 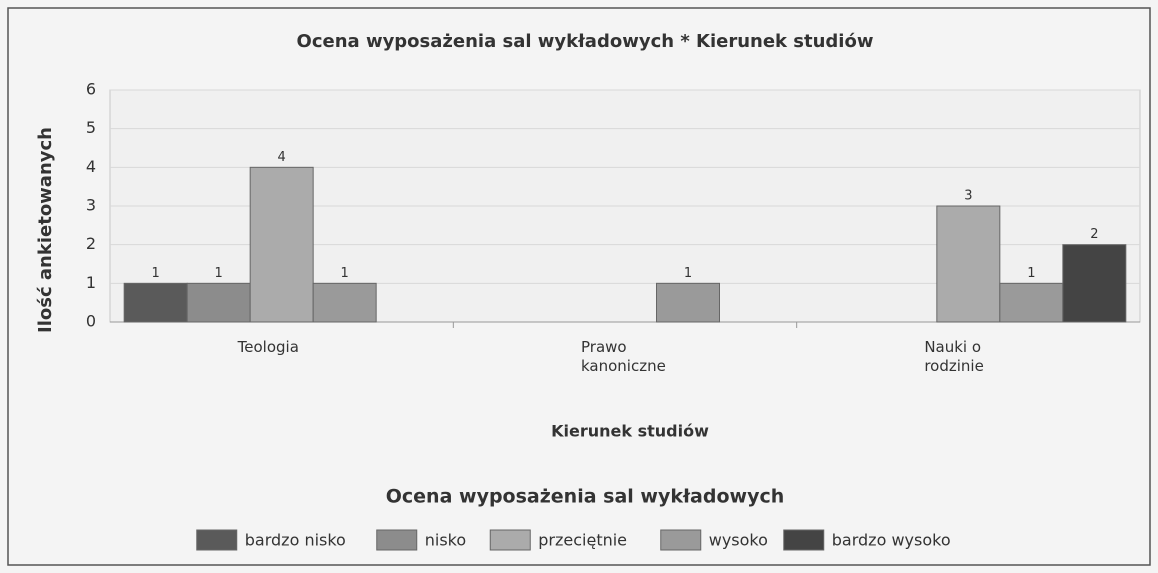 I want to click on y-tick-label: 2, so click(x=91, y=243).